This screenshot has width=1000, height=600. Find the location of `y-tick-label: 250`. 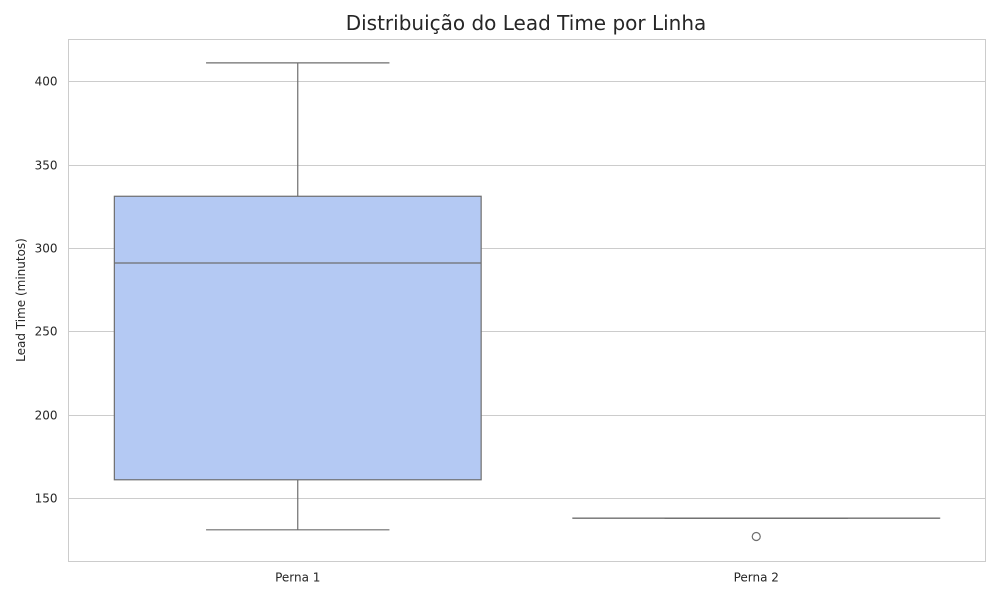

y-tick-label: 250 is located at coordinates (46, 332).